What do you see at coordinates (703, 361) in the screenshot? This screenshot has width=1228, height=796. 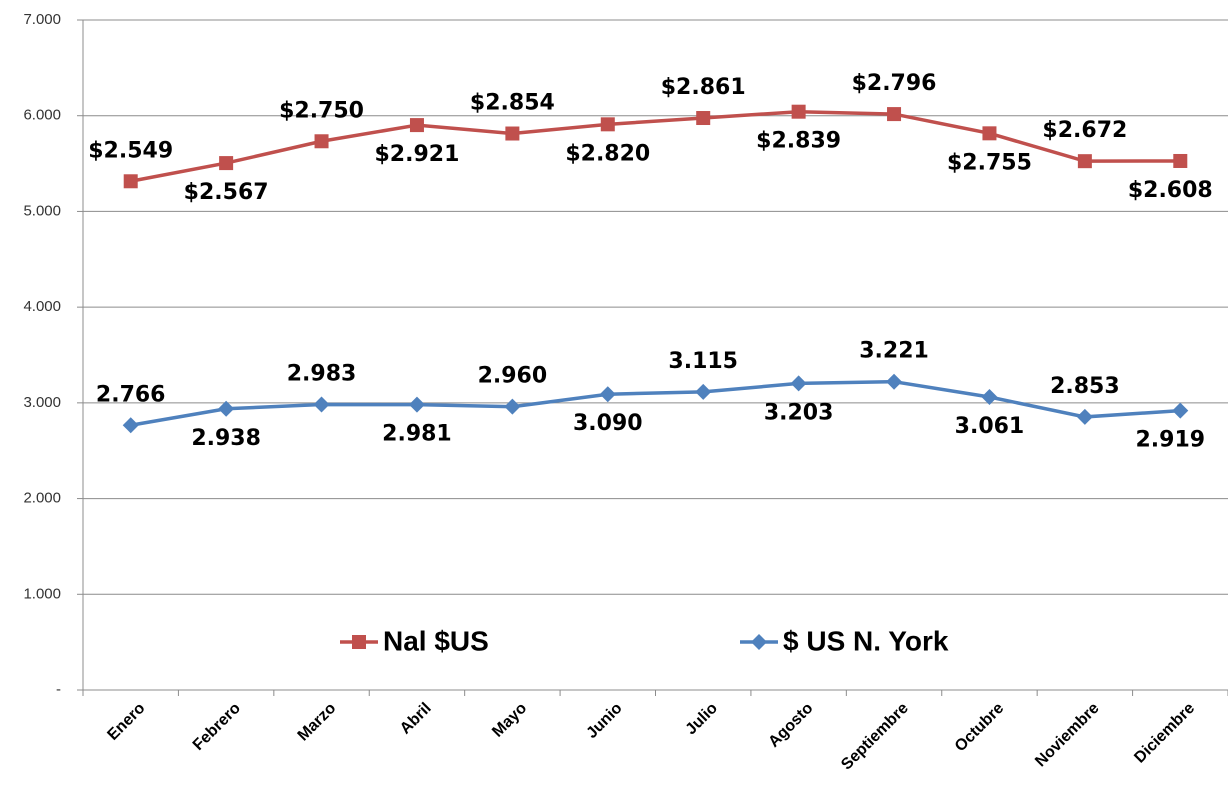 I see `data-label: 3.115` at bounding box center [703, 361].